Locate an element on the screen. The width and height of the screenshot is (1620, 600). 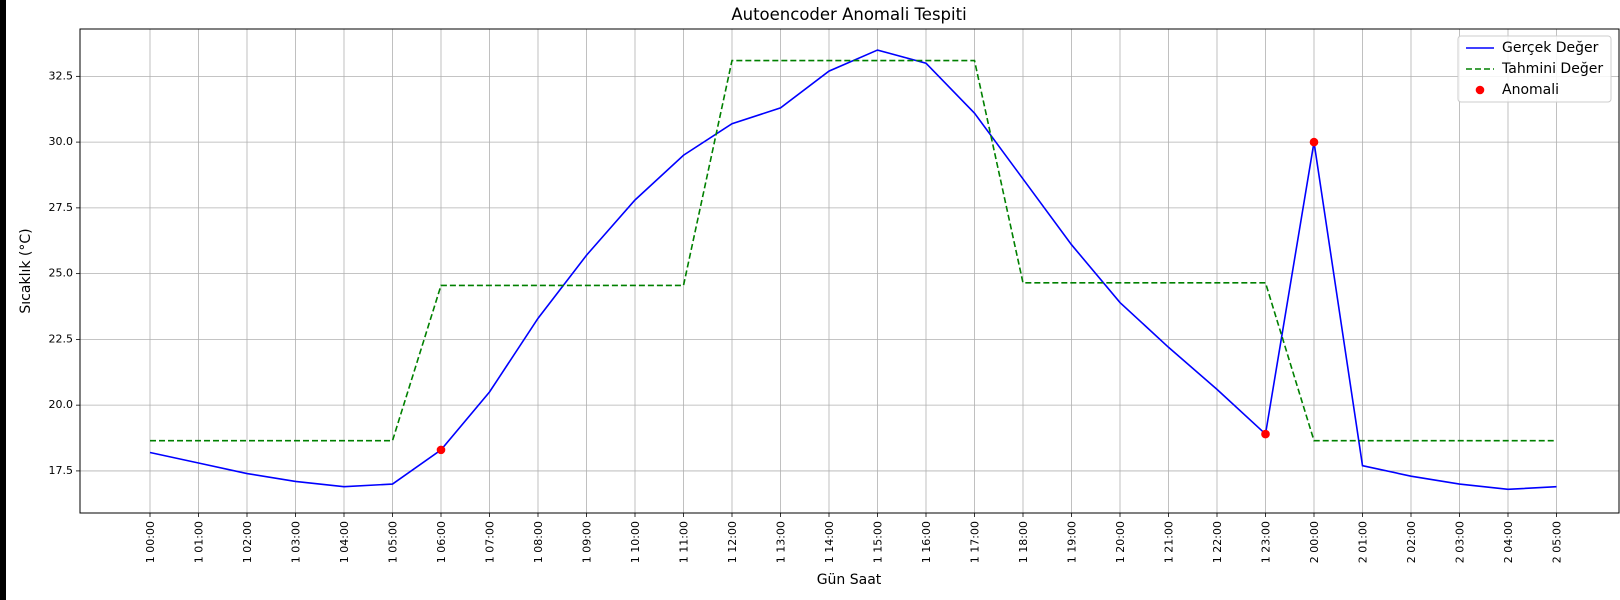
legend-label: Anomali is located at coordinates (1530, 90).